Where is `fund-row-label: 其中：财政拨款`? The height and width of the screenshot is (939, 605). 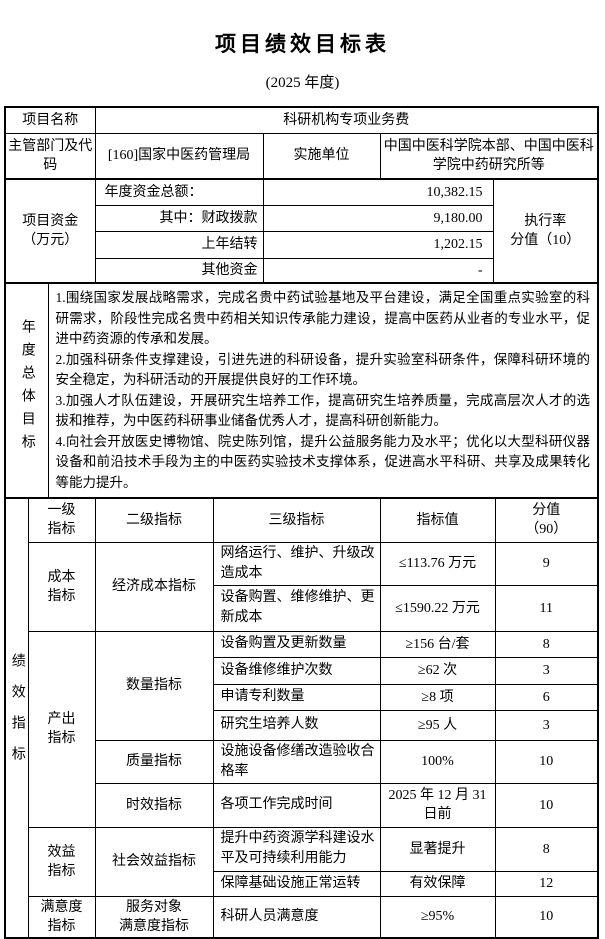
fund-row-label: 其中：财政拨款 is located at coordinates (179, 218).